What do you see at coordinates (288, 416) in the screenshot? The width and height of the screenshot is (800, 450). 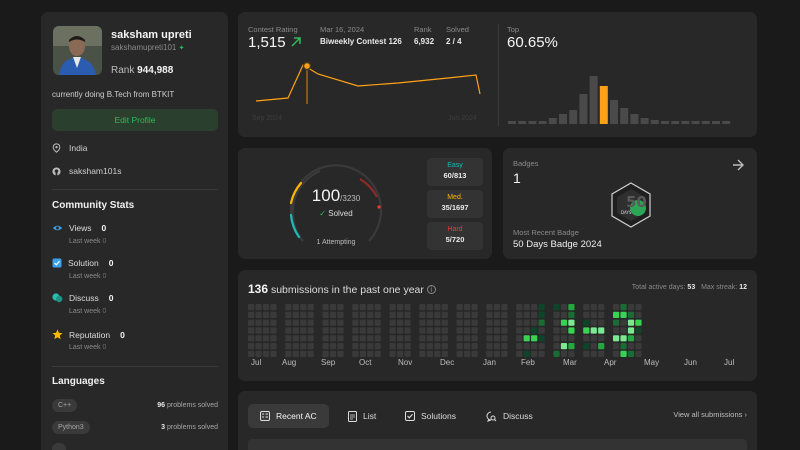 I see `tab-recent-ac: Recent AC` at bounding box center [288, 416].